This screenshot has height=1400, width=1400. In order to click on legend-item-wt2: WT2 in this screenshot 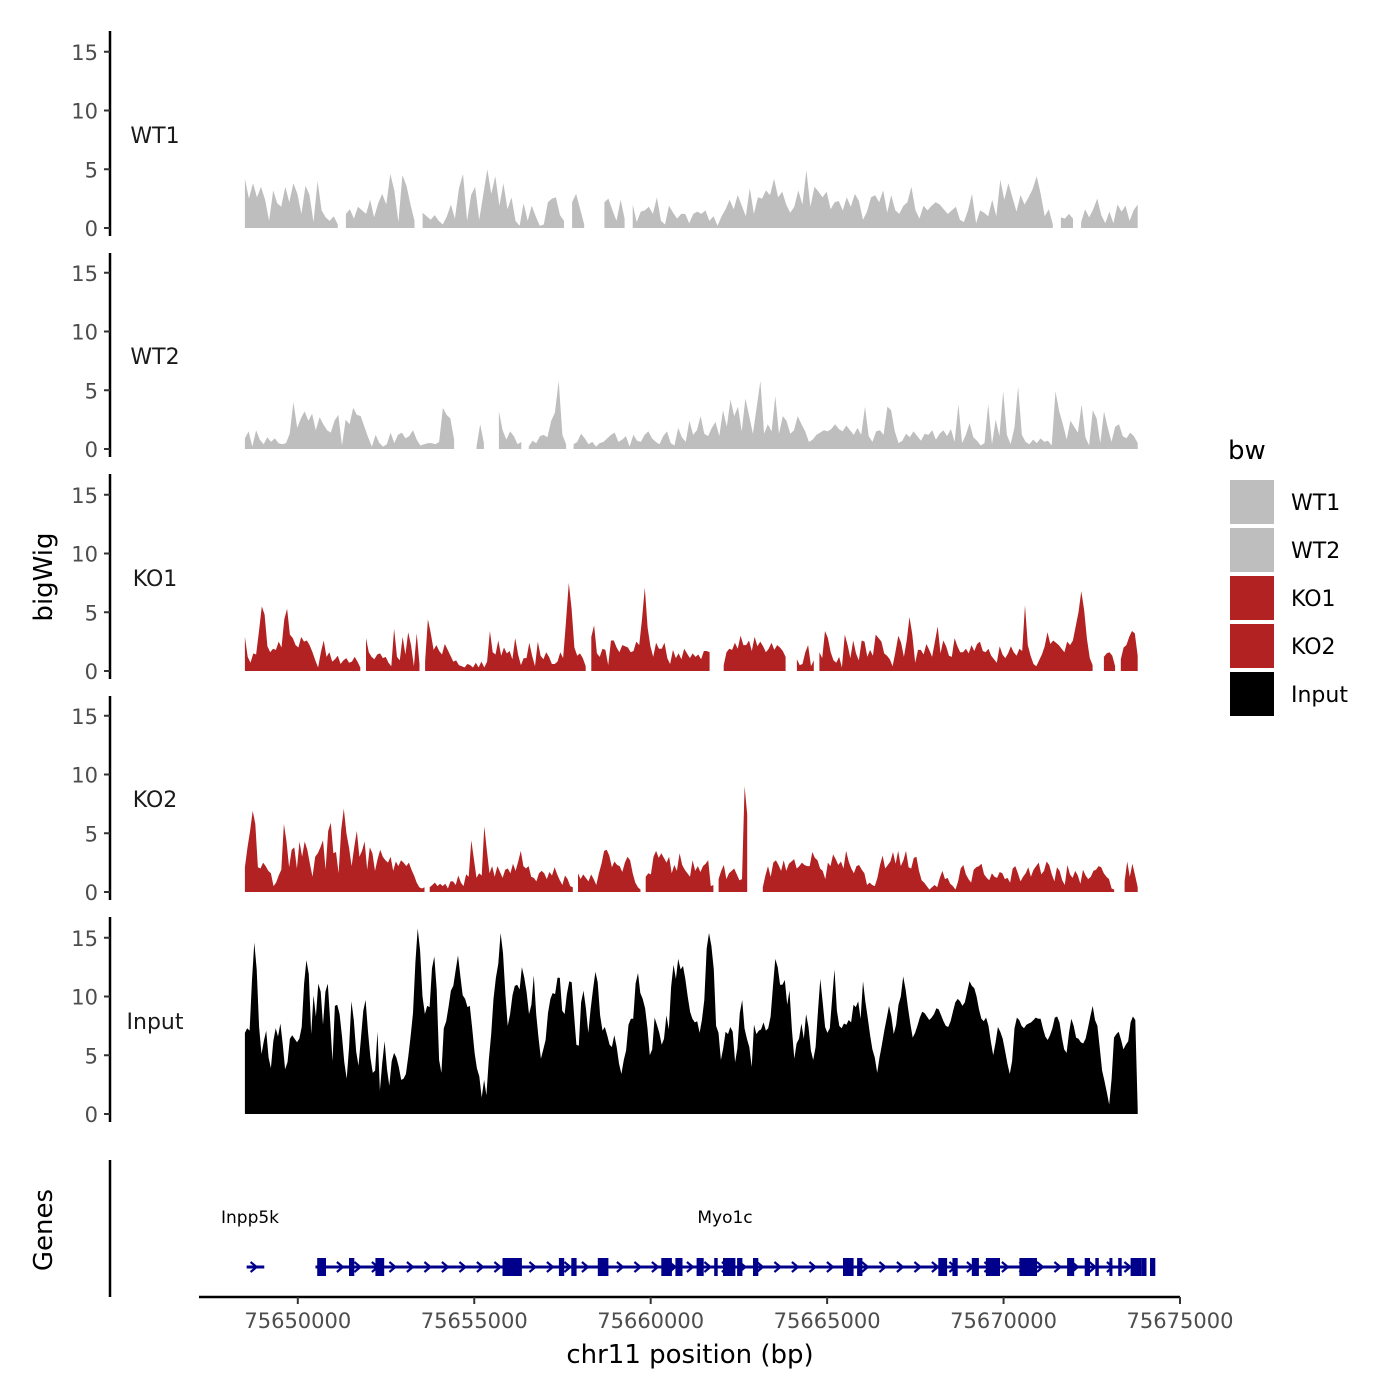, I will do `click(1285, 550)`.